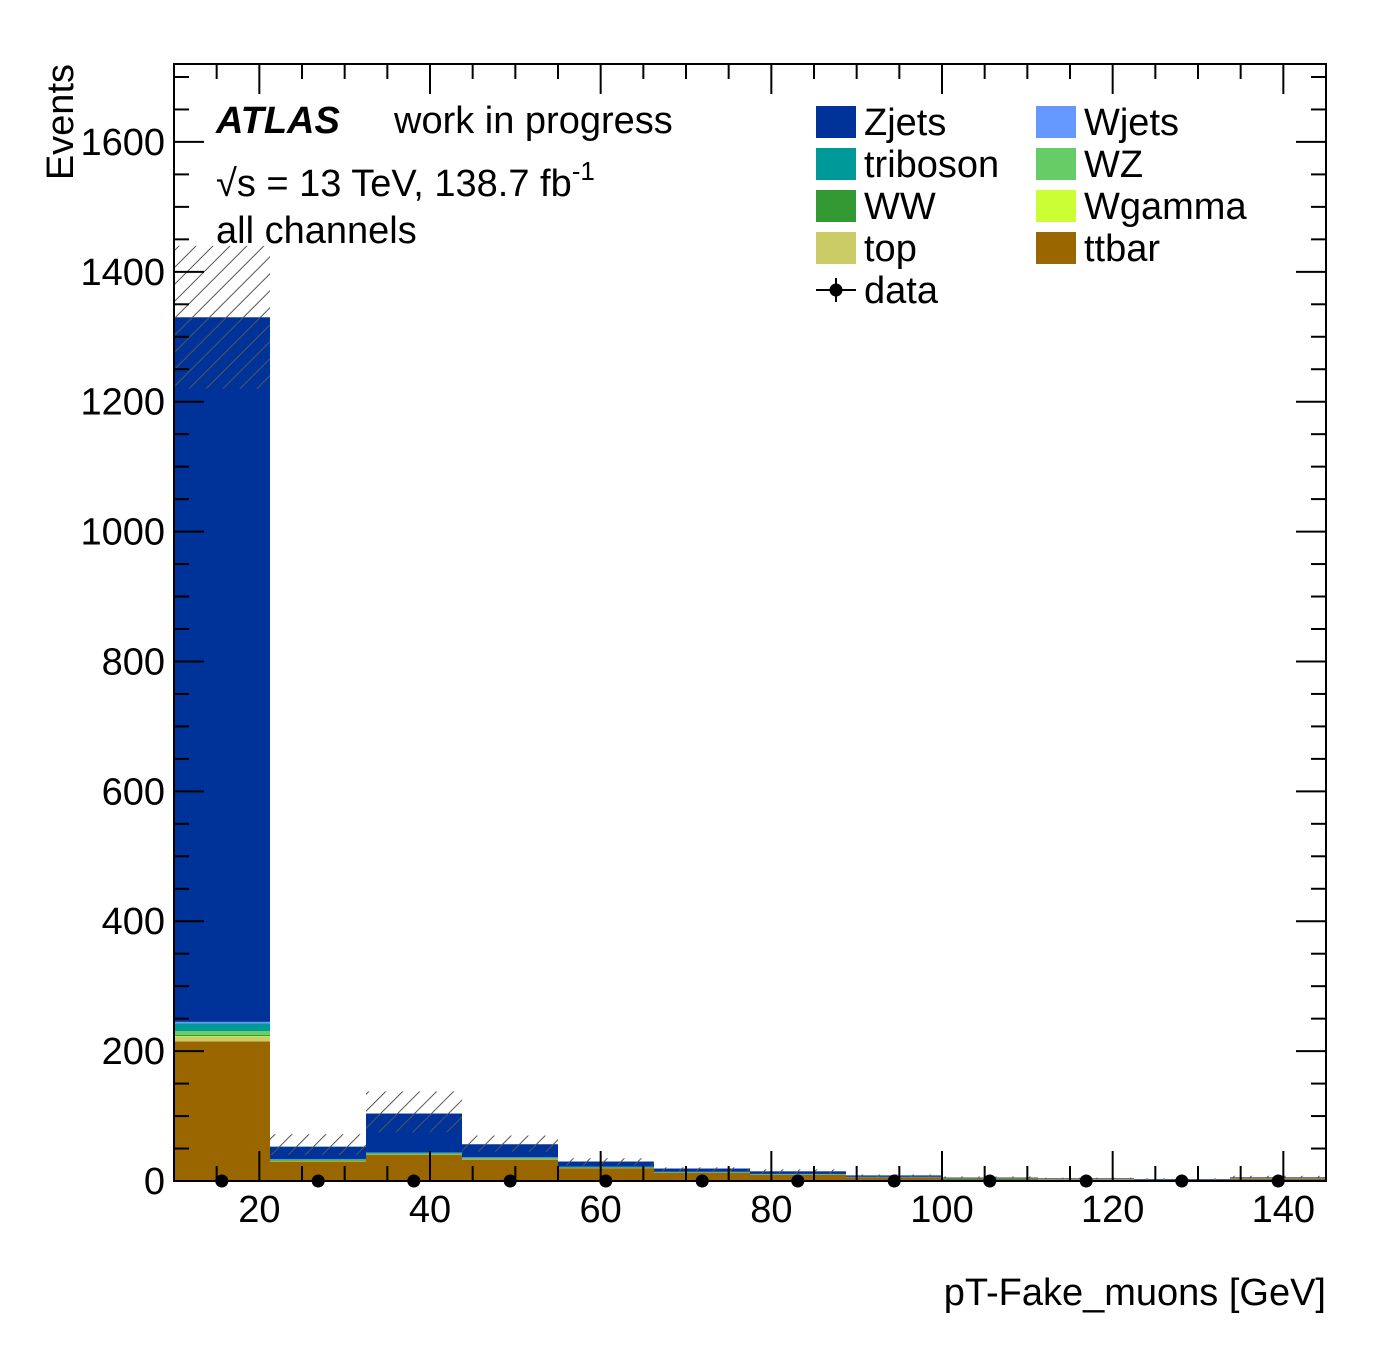 The height and width of the screenshot is (1350, 1392). Describe the element at coordinates (771, 1210) in the screenshot. I see `x-tick-label: 80` at that location.